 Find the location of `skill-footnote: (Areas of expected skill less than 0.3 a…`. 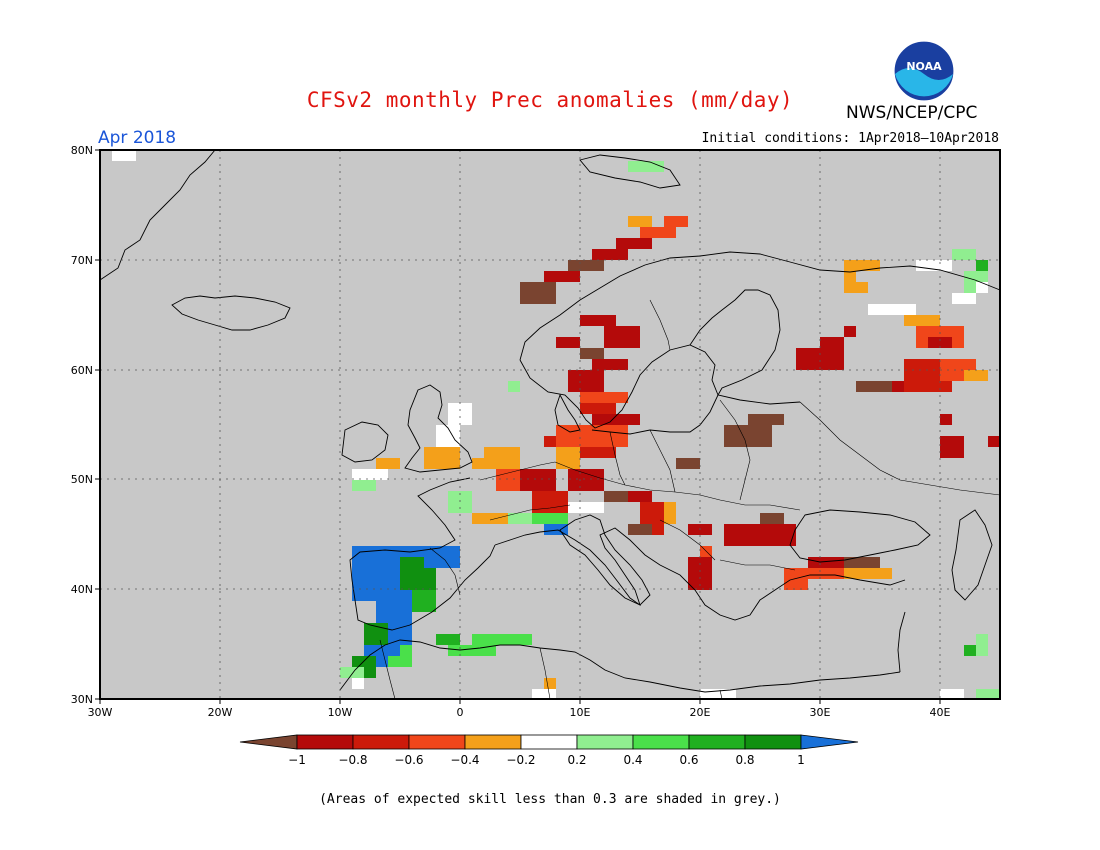

skill-footnote: (Areas of expected skill less than 0.3 a… is located at coordinates (550, 799).